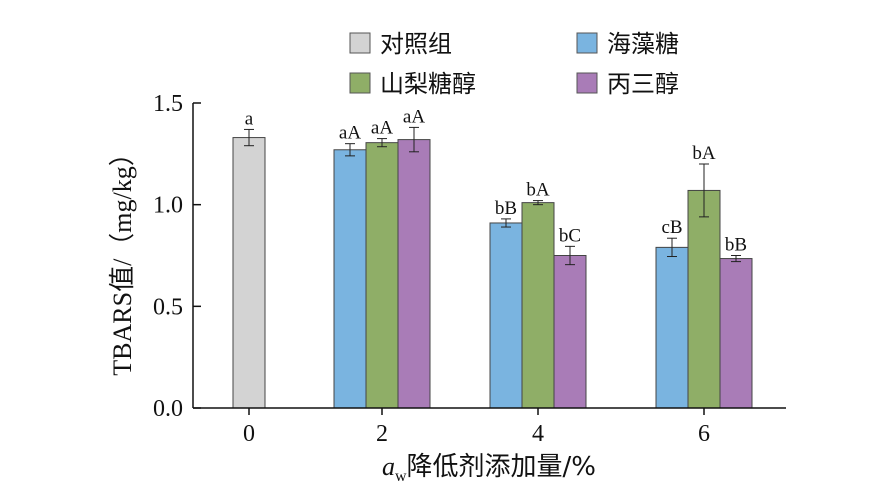 The image size is (877, 498). Describe the element at coordinates (249, 118) in the screenshot. I see `bar-label-control: a` at that location.